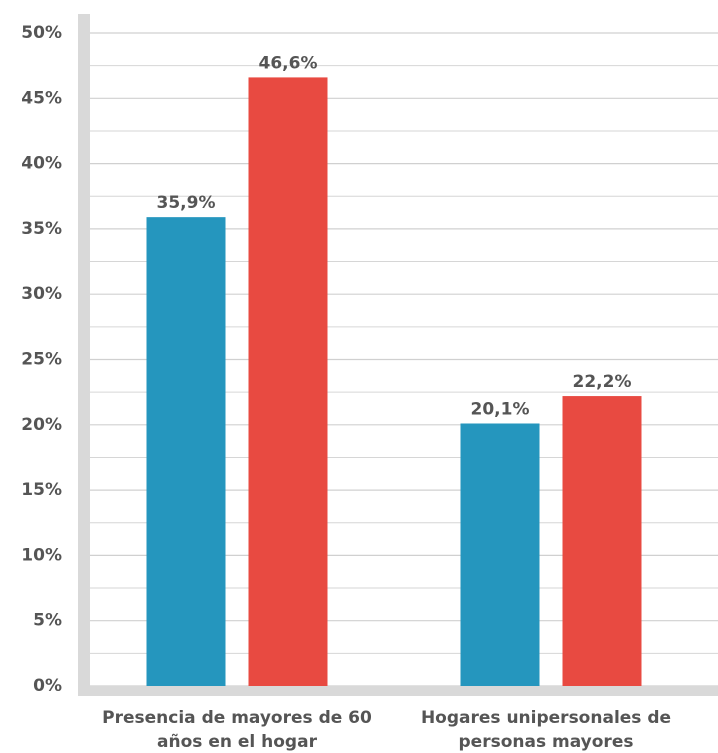  What do you see at coordinates (41, 164) in the screenshot?
I see `y-tick-label: 40%` at bounding box center [41, 164].